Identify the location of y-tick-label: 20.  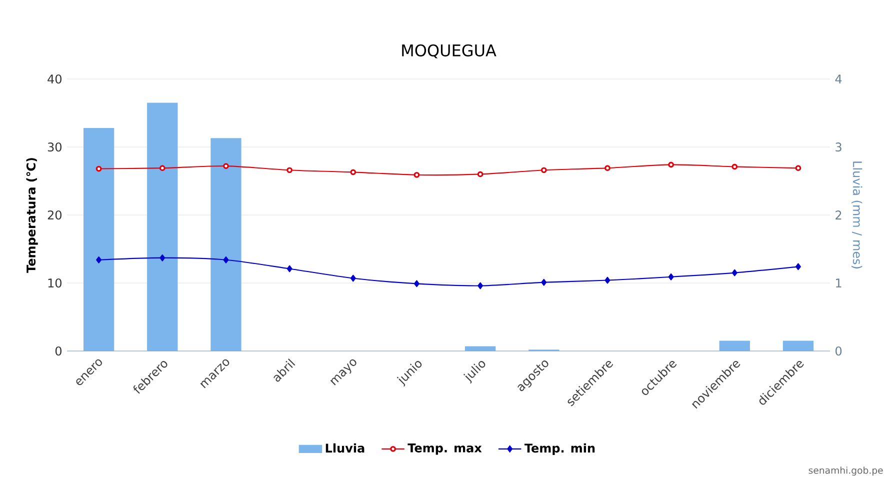
(55, 215).